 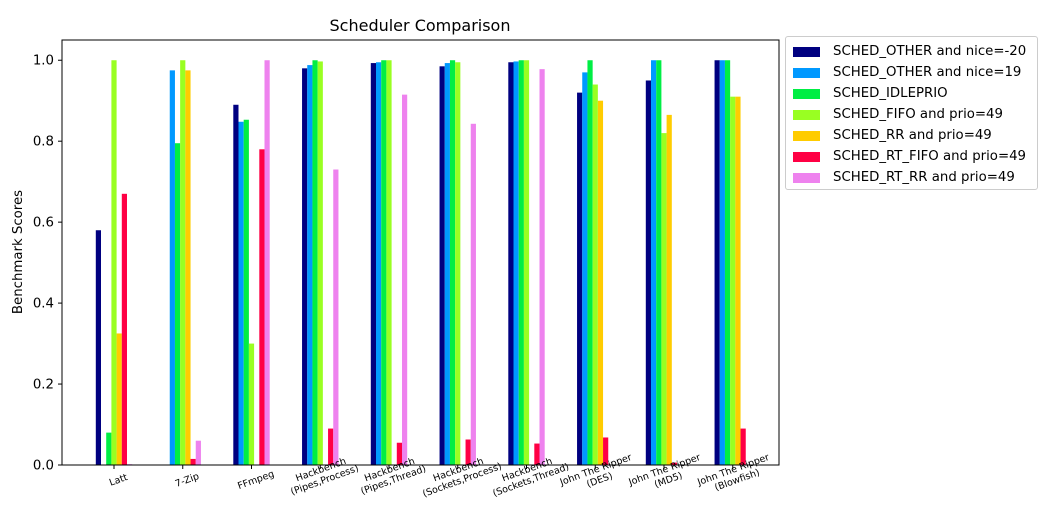 I want to click on legend-label: SCHED_OTHER and nice=19, so click(x=927, y=72).